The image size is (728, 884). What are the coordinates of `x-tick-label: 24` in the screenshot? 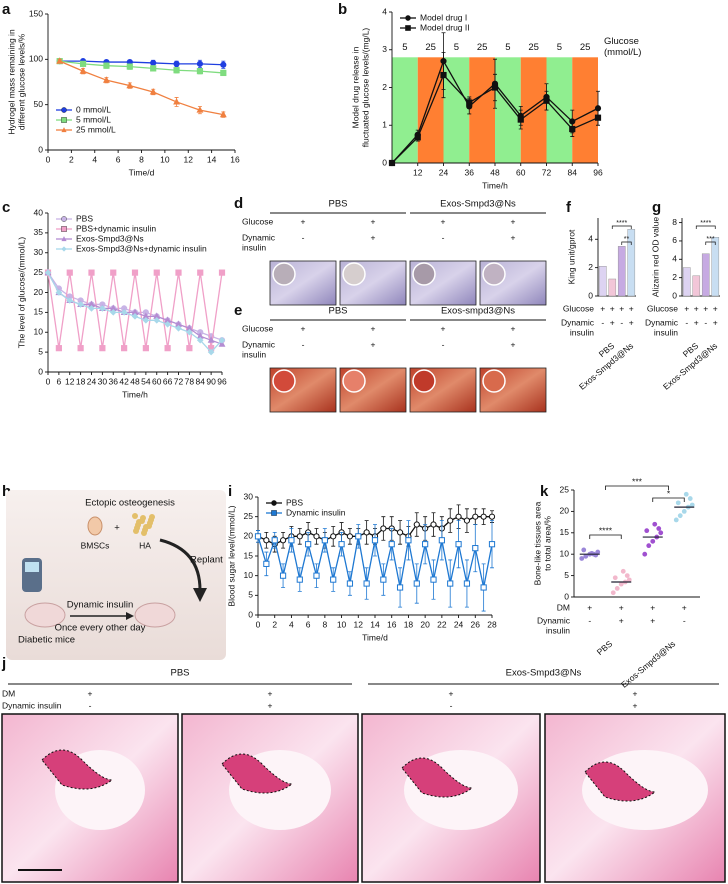 It's located at (459, 624).